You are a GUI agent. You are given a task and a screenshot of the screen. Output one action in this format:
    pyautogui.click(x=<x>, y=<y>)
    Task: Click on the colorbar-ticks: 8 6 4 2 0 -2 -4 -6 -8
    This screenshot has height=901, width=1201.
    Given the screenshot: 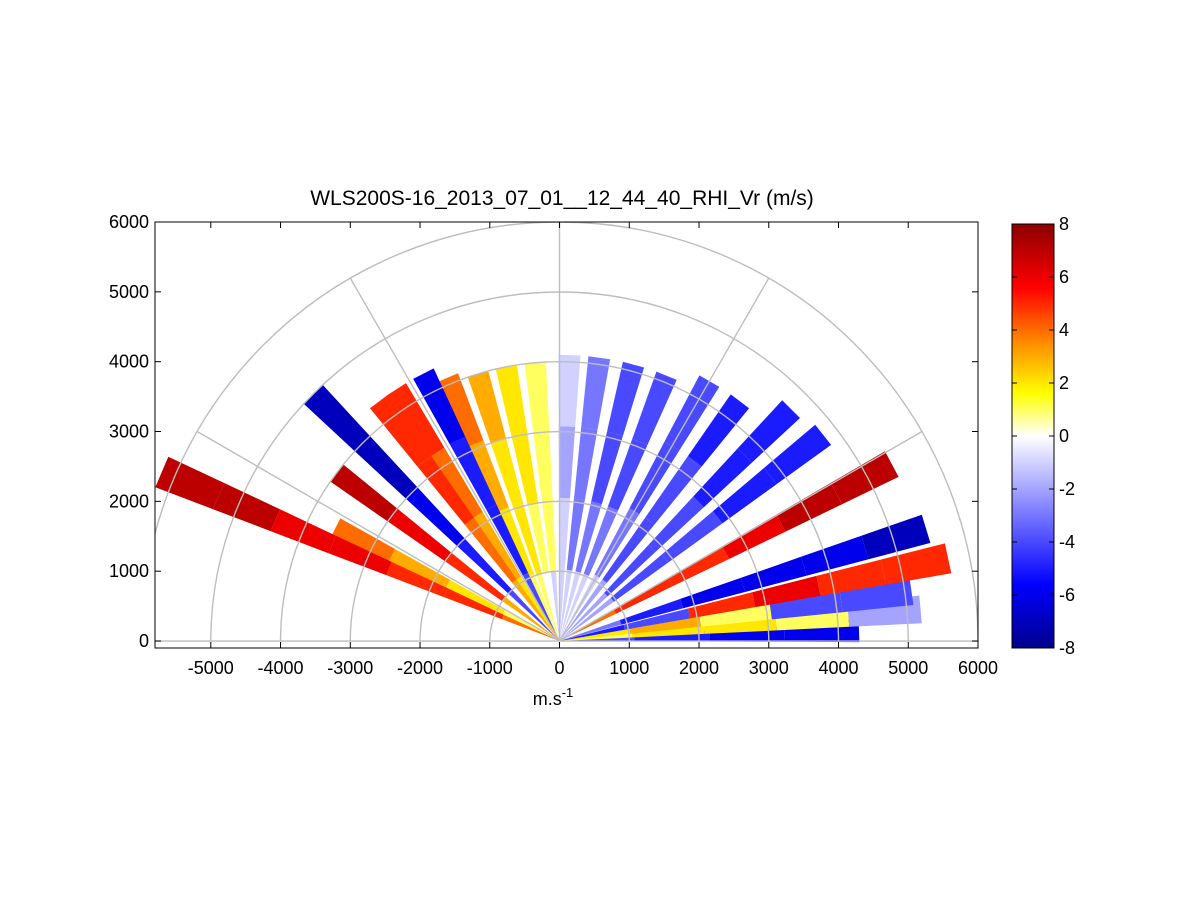 What is the action you would take?
    pyautogui.click(x=1043, y=436)
    